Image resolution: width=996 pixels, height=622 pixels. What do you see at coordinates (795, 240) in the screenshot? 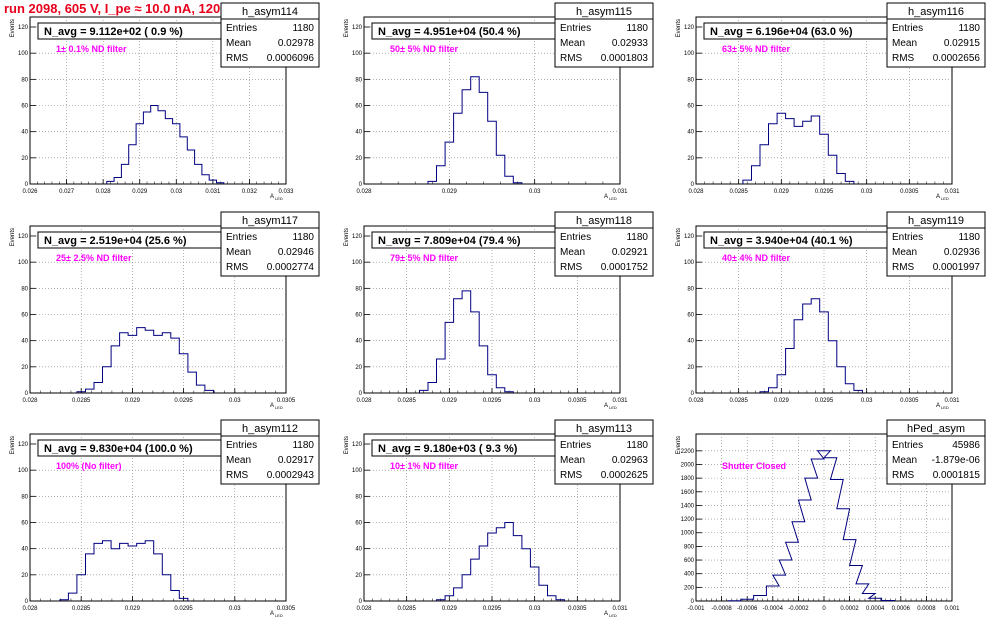
I see `navg-box: N_avg = 3.940e+04 (40.1 %)` at bounding box center [795, 240].